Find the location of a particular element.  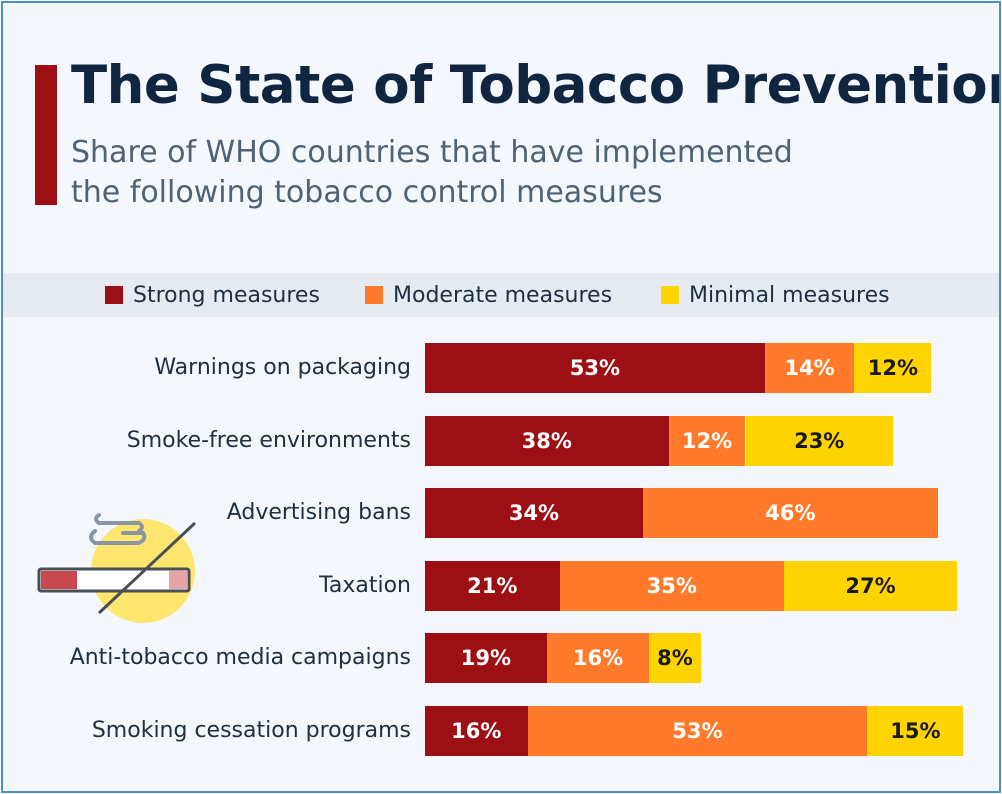

bar-segment: 21% is located at coordinates (492, 585).